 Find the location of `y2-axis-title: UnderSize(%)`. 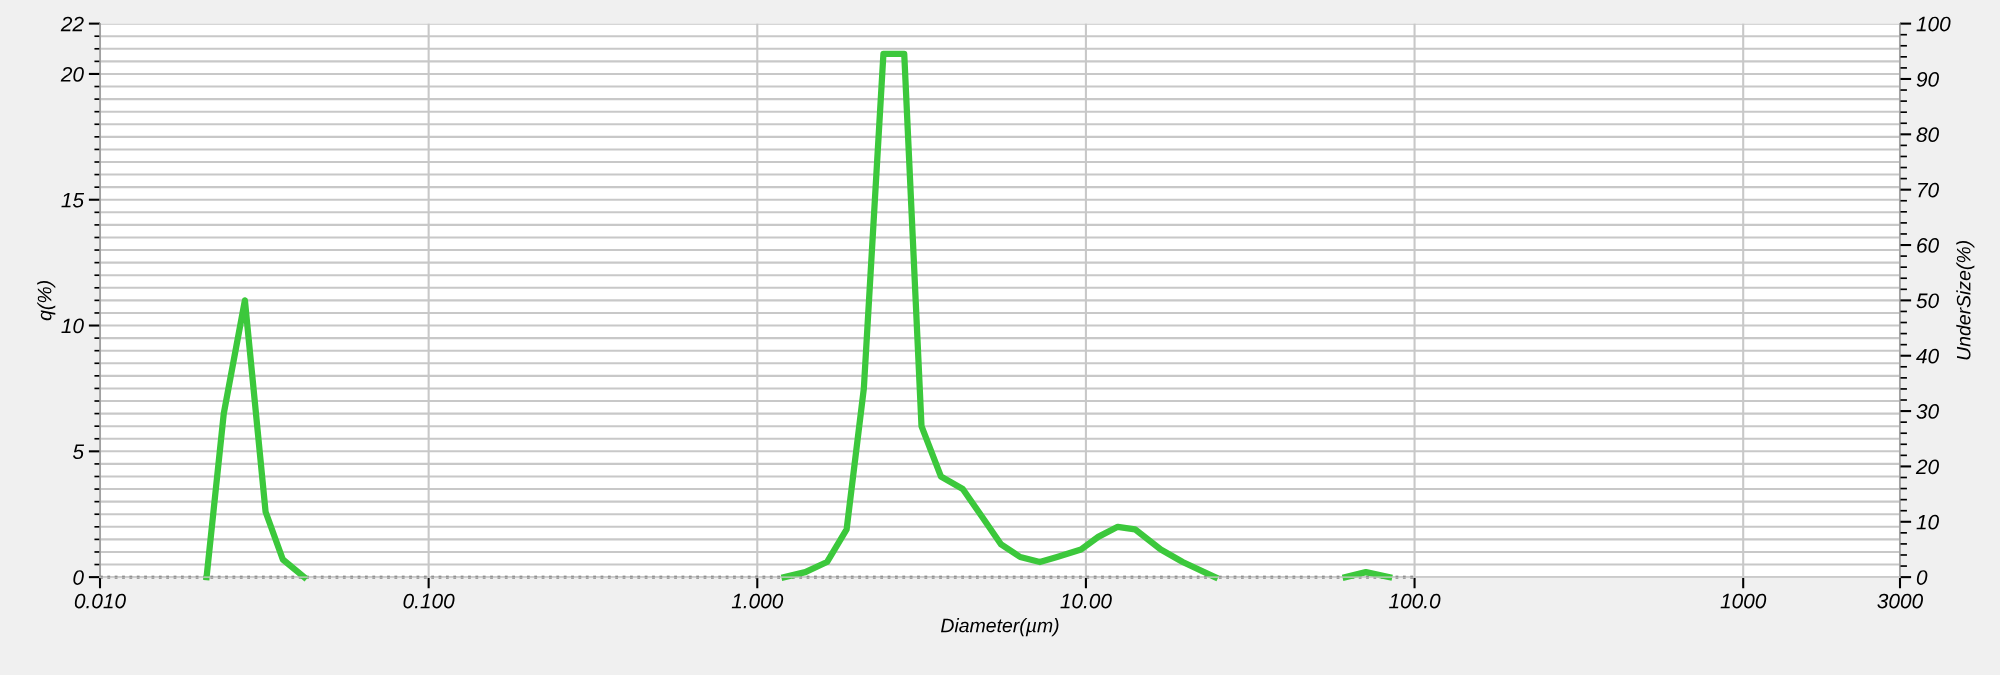

y2-axis-title: UnderSize(%) is located at coordinates (1965, 300).